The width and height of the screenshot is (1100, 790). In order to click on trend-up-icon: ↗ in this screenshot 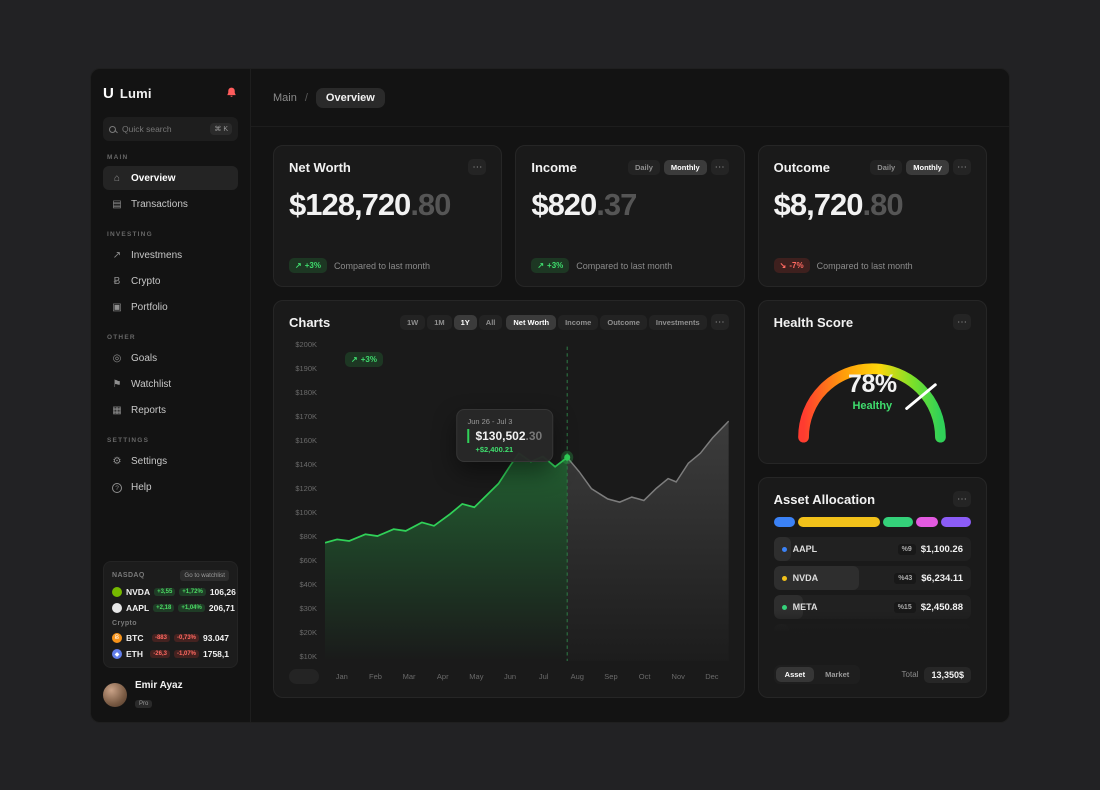, I will do `click(298, 265)`.